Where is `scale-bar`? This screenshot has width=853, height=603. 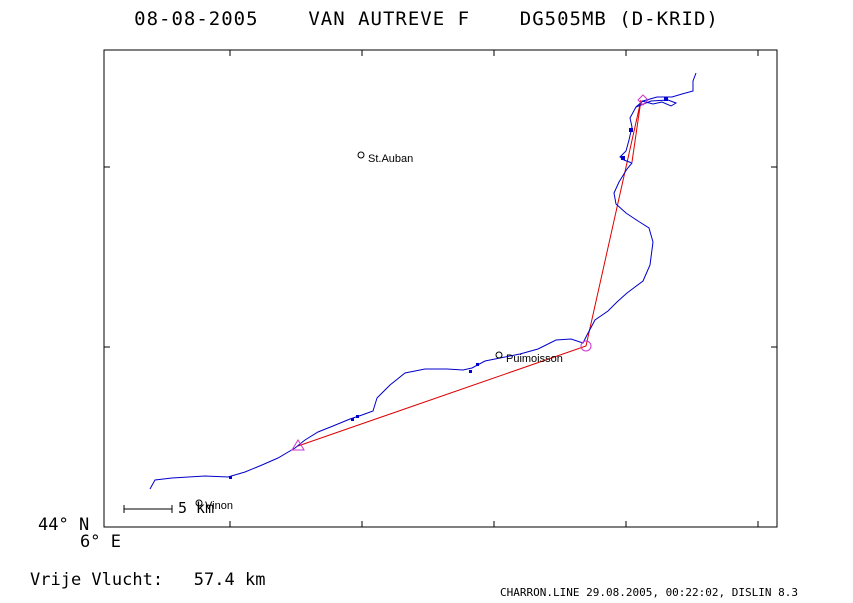 scale-bar is located at coordinates (148, 509).